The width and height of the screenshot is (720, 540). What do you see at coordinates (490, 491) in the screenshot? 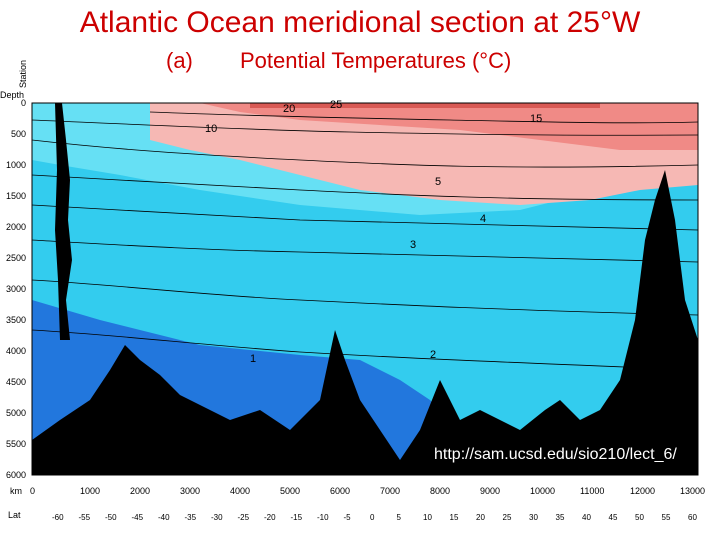
I see `km-tick-label: 9000` at bounding box center [490, 491].